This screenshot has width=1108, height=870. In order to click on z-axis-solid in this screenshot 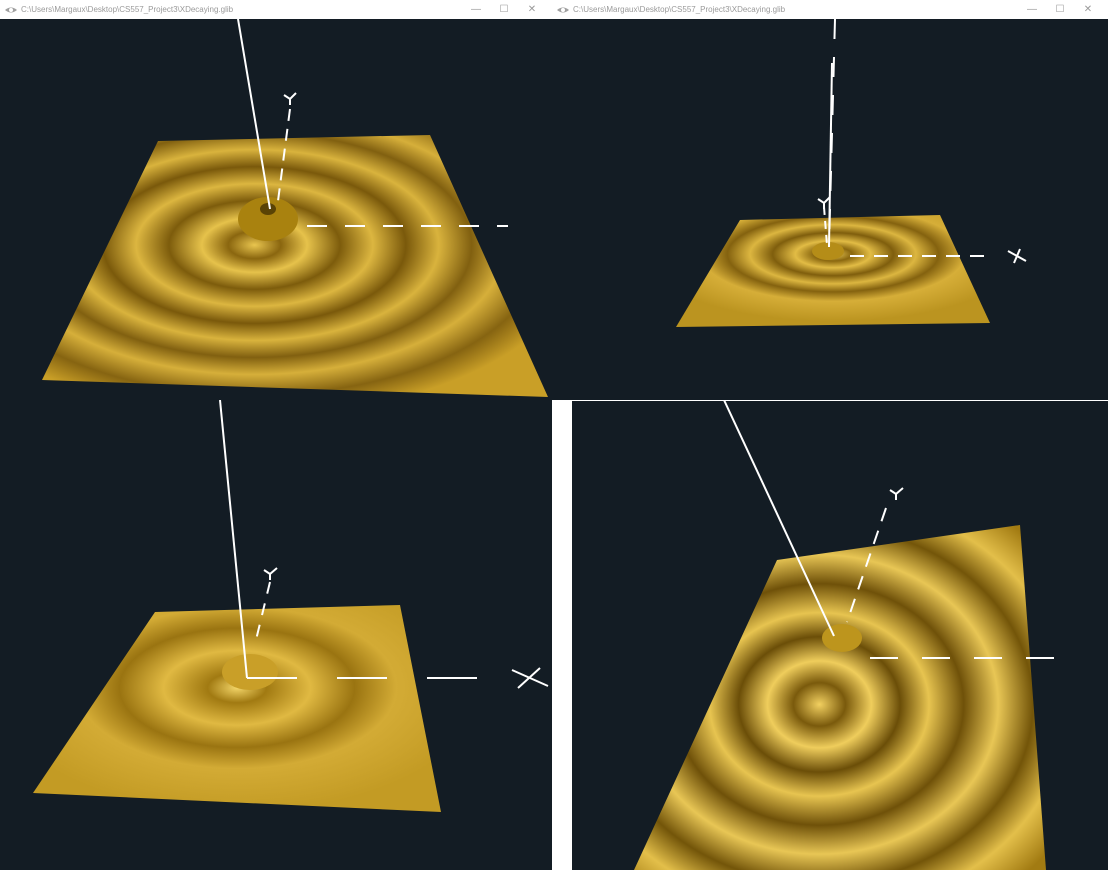, I will do `click(830, 155)`.